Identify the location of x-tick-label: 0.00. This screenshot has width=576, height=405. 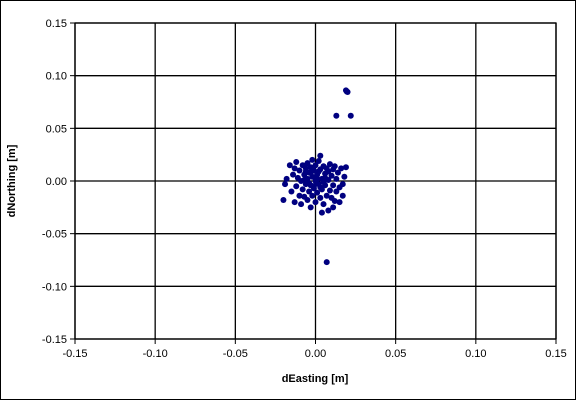
(315, 354).